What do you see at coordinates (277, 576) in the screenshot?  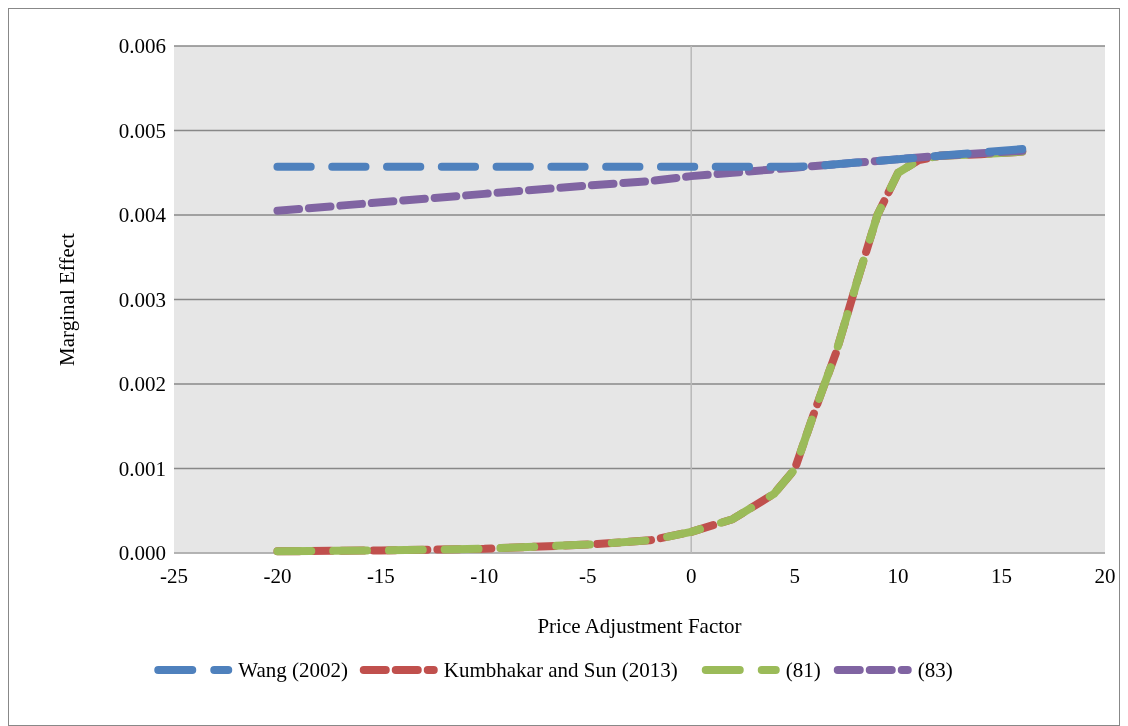 I see `x-tick-label: -20` at bounding box center [277, 576].